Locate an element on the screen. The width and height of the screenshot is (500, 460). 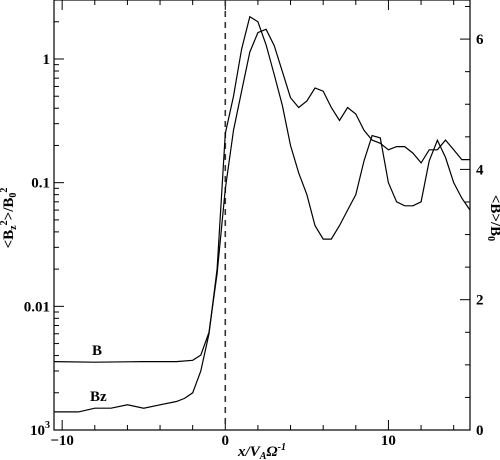
right-tick-label: 2 is located at coordinates (480, 301).